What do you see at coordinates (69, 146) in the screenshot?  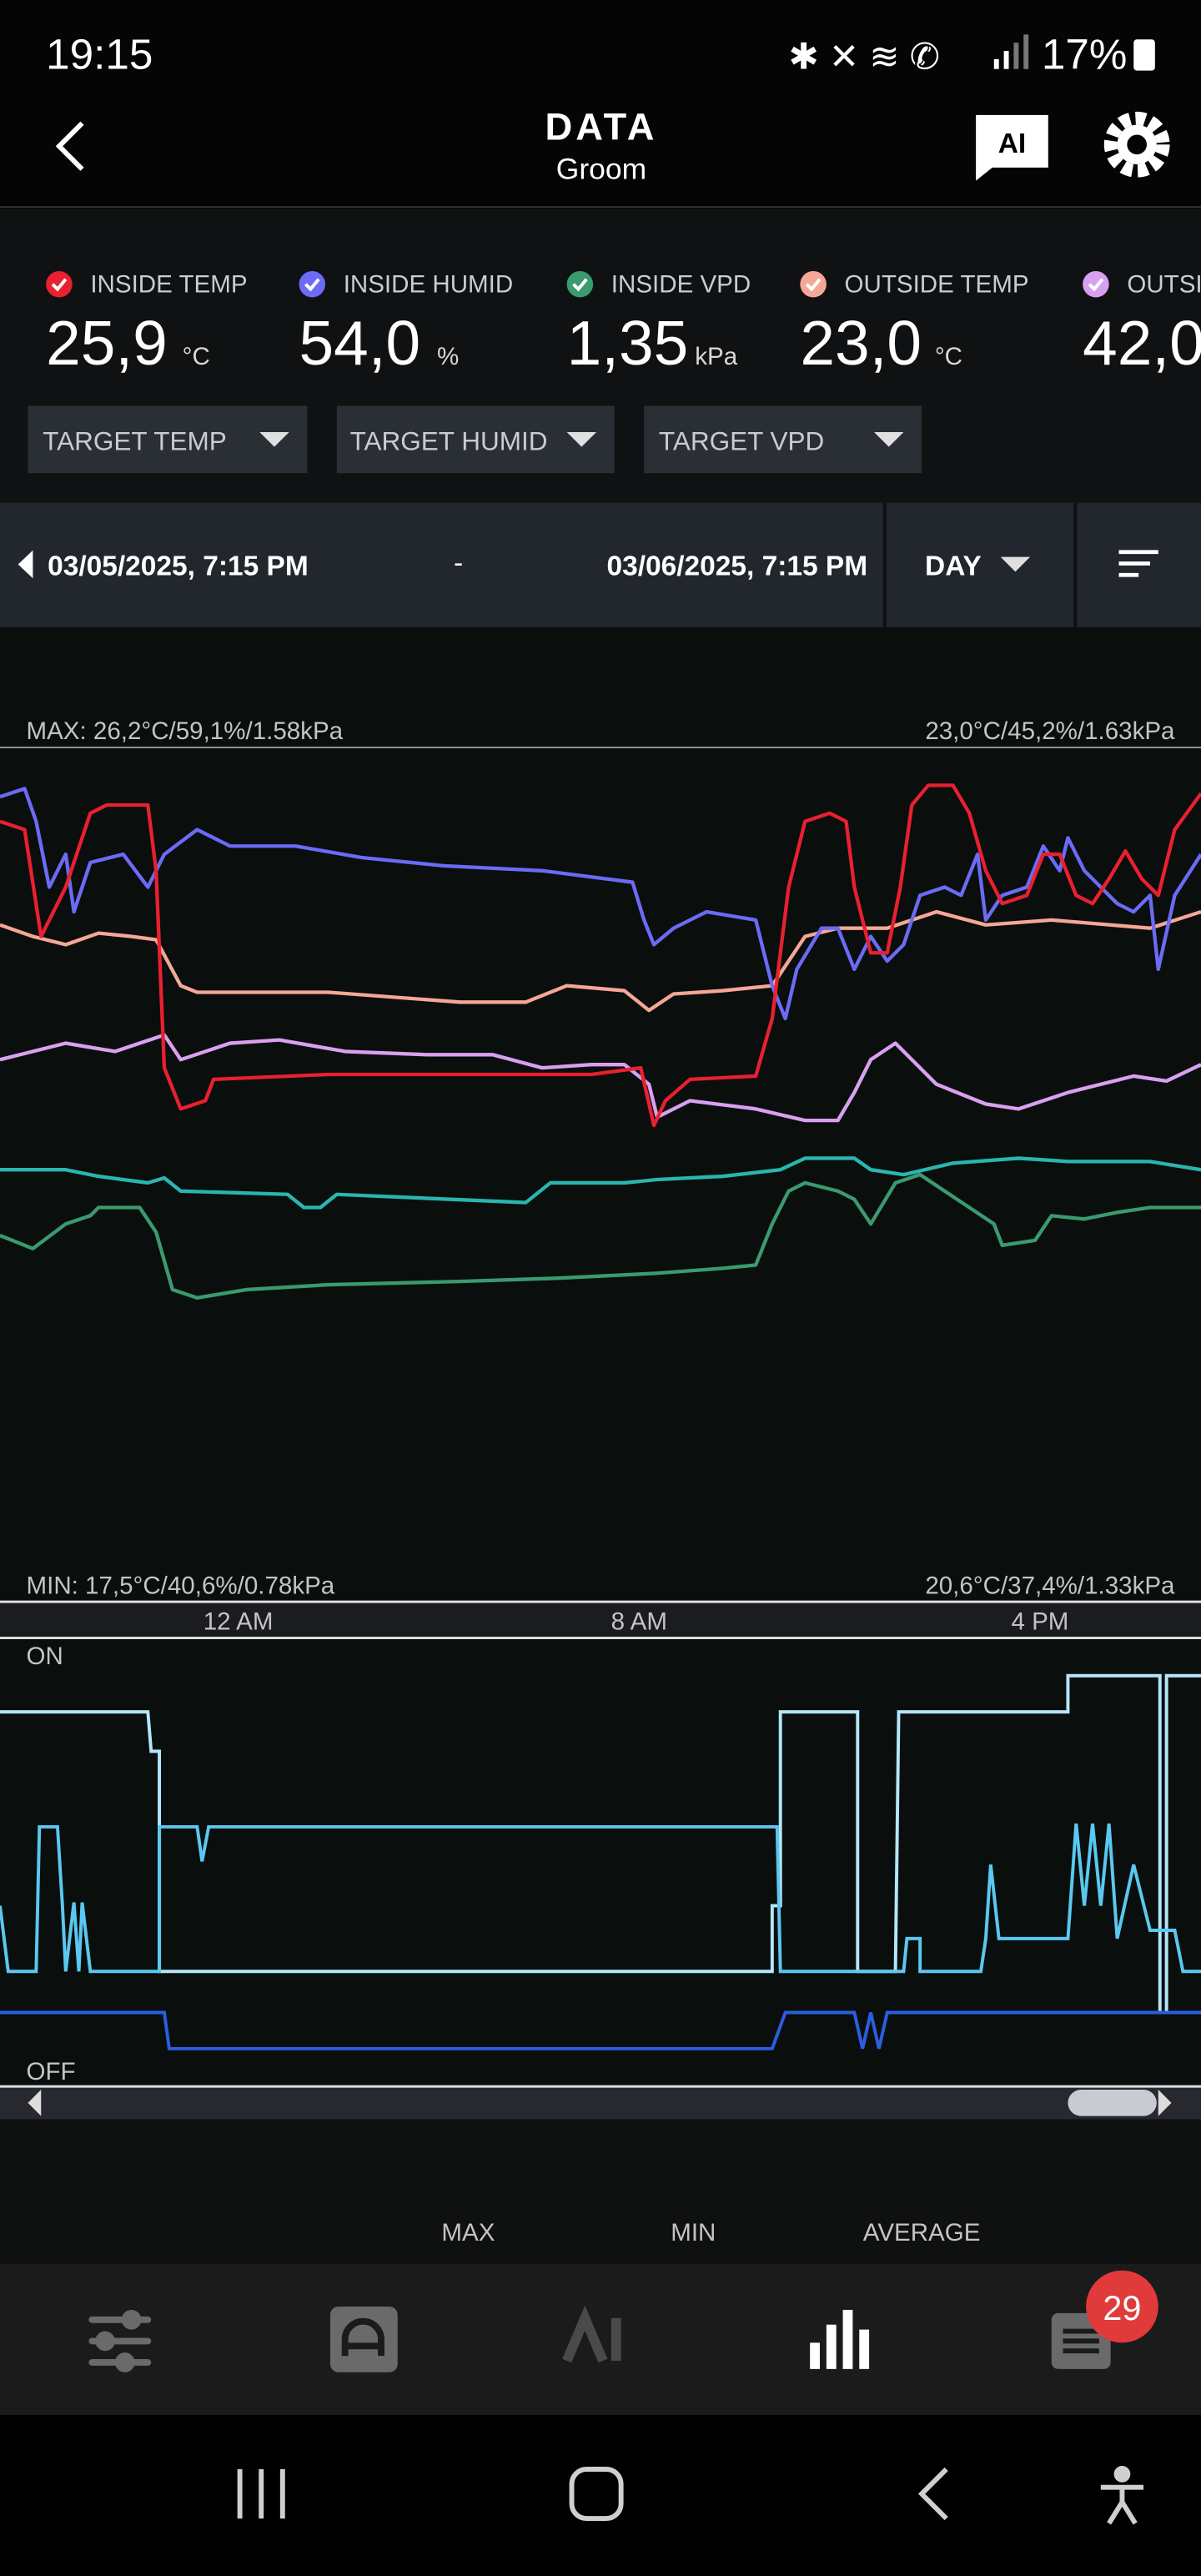 I see `back-button` at bounding box center [69, 146].